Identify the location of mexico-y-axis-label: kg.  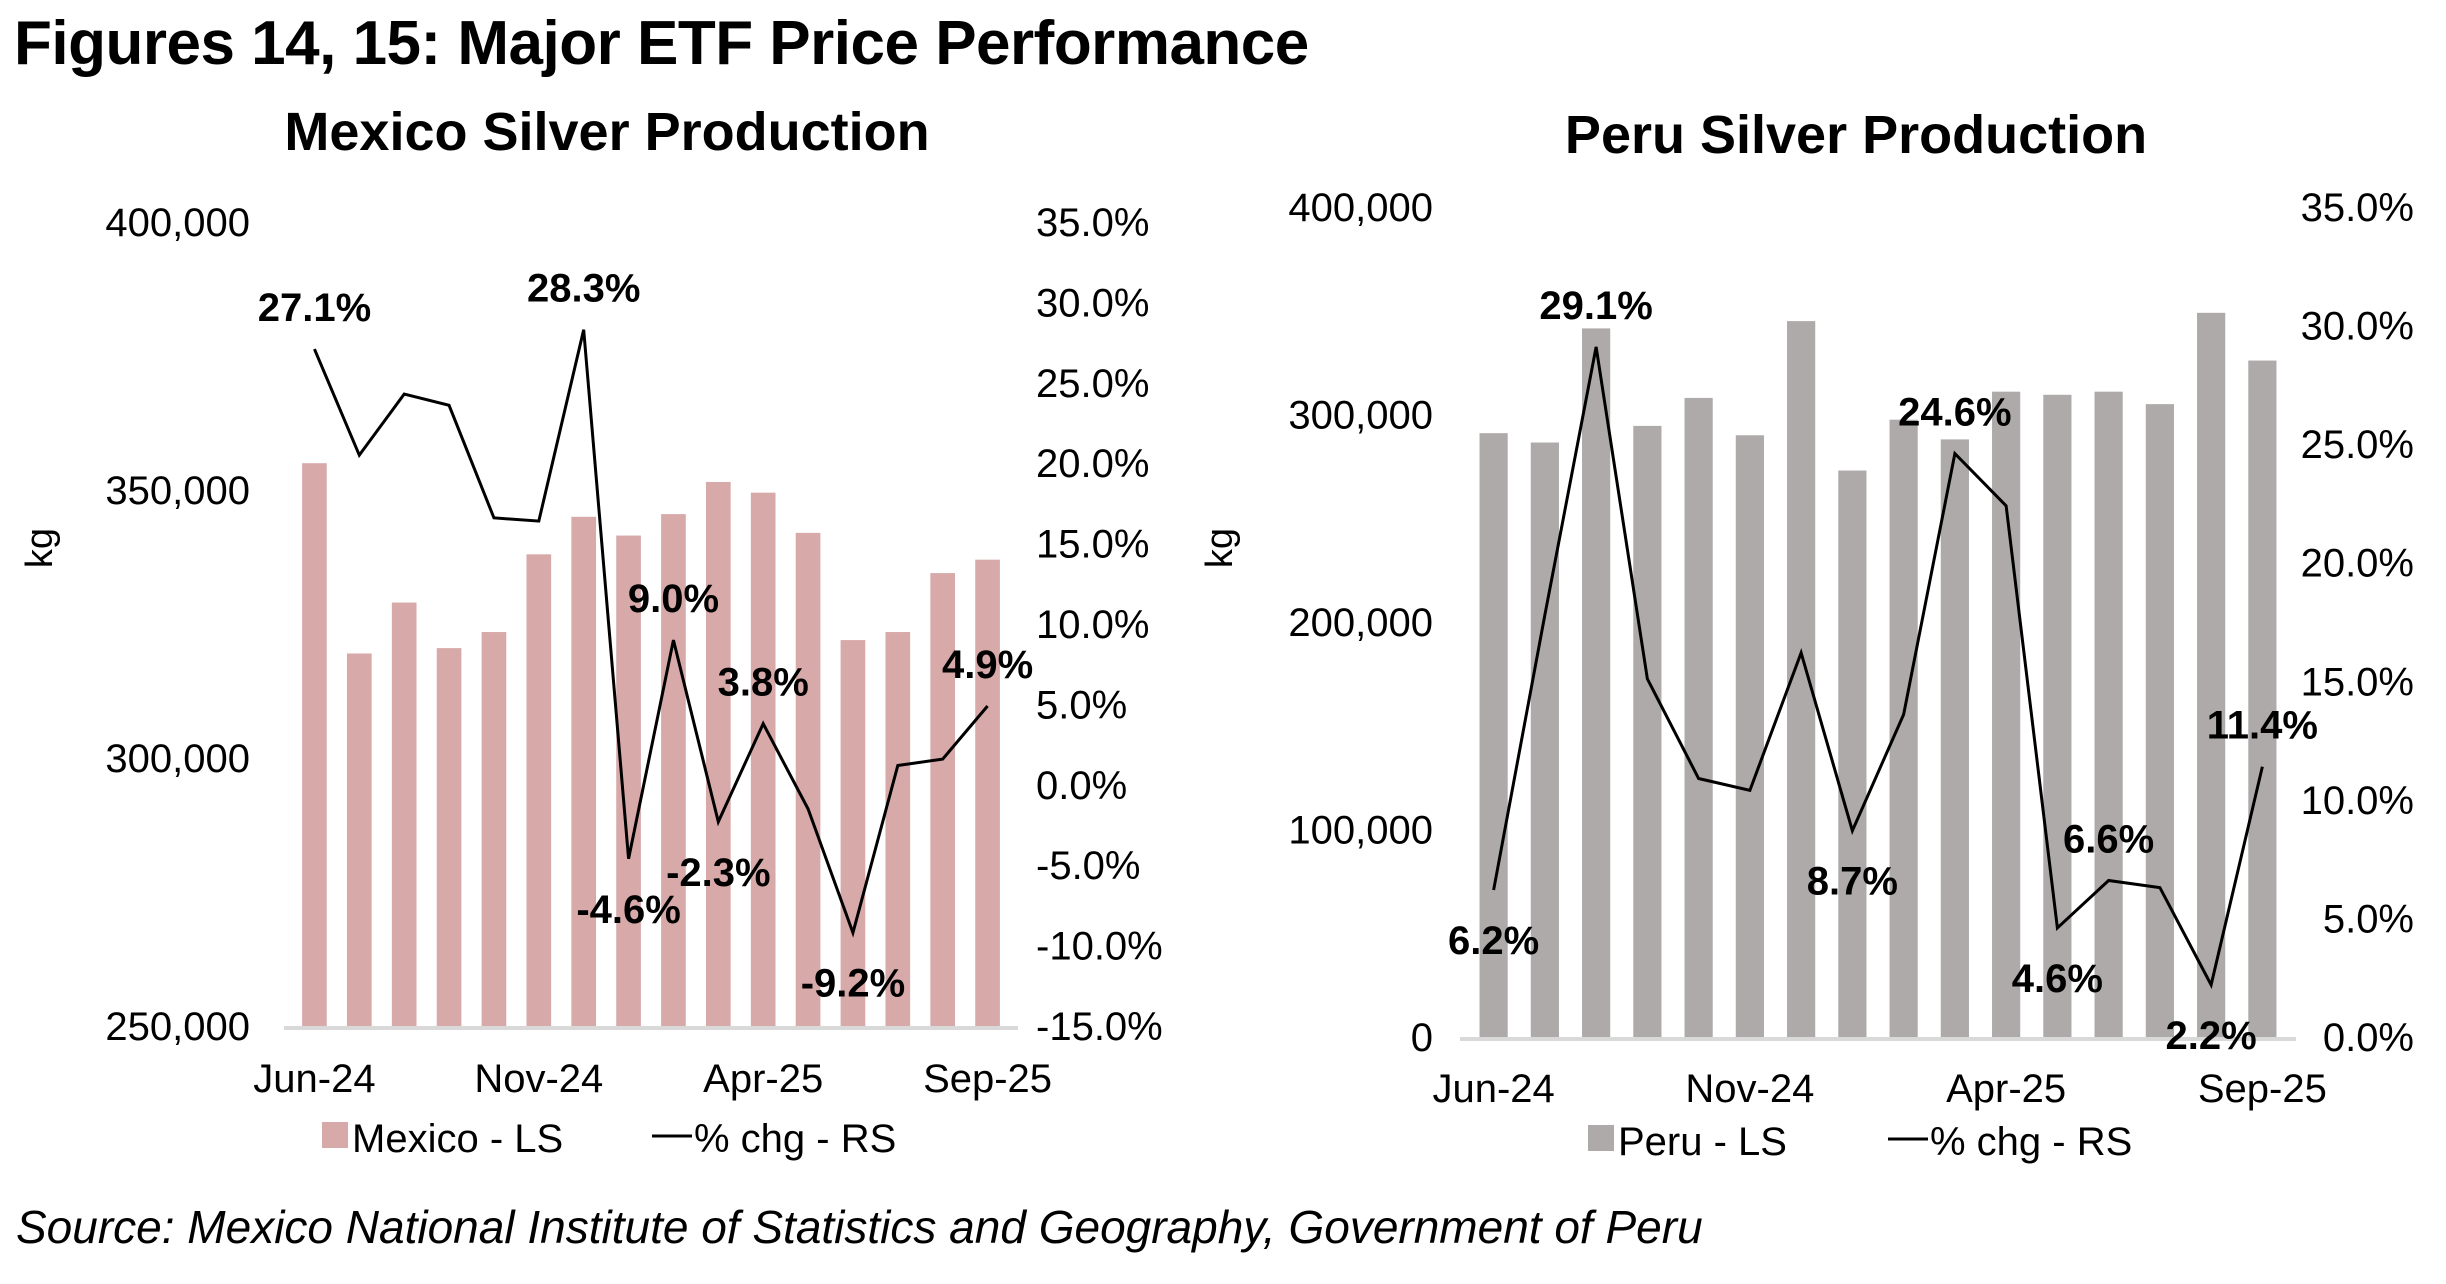
(40, 548).